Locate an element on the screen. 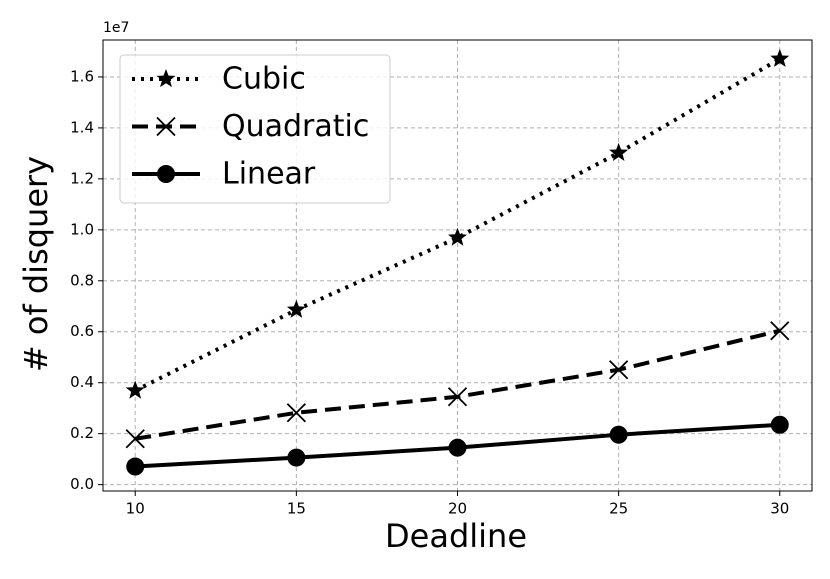  x-tick-label: 10 is located at coordinates (135, 509).